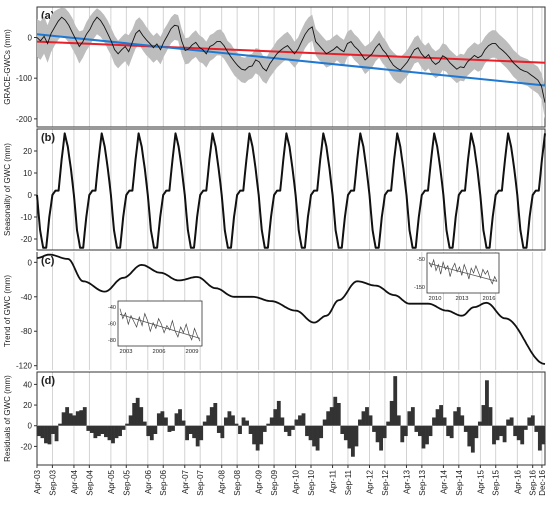 The image size is (550, 528). What do you see at coordinates (74, 481) in the screenshot?
I see `x-tick-label: Apr-04` at bounding box center [74, 481].